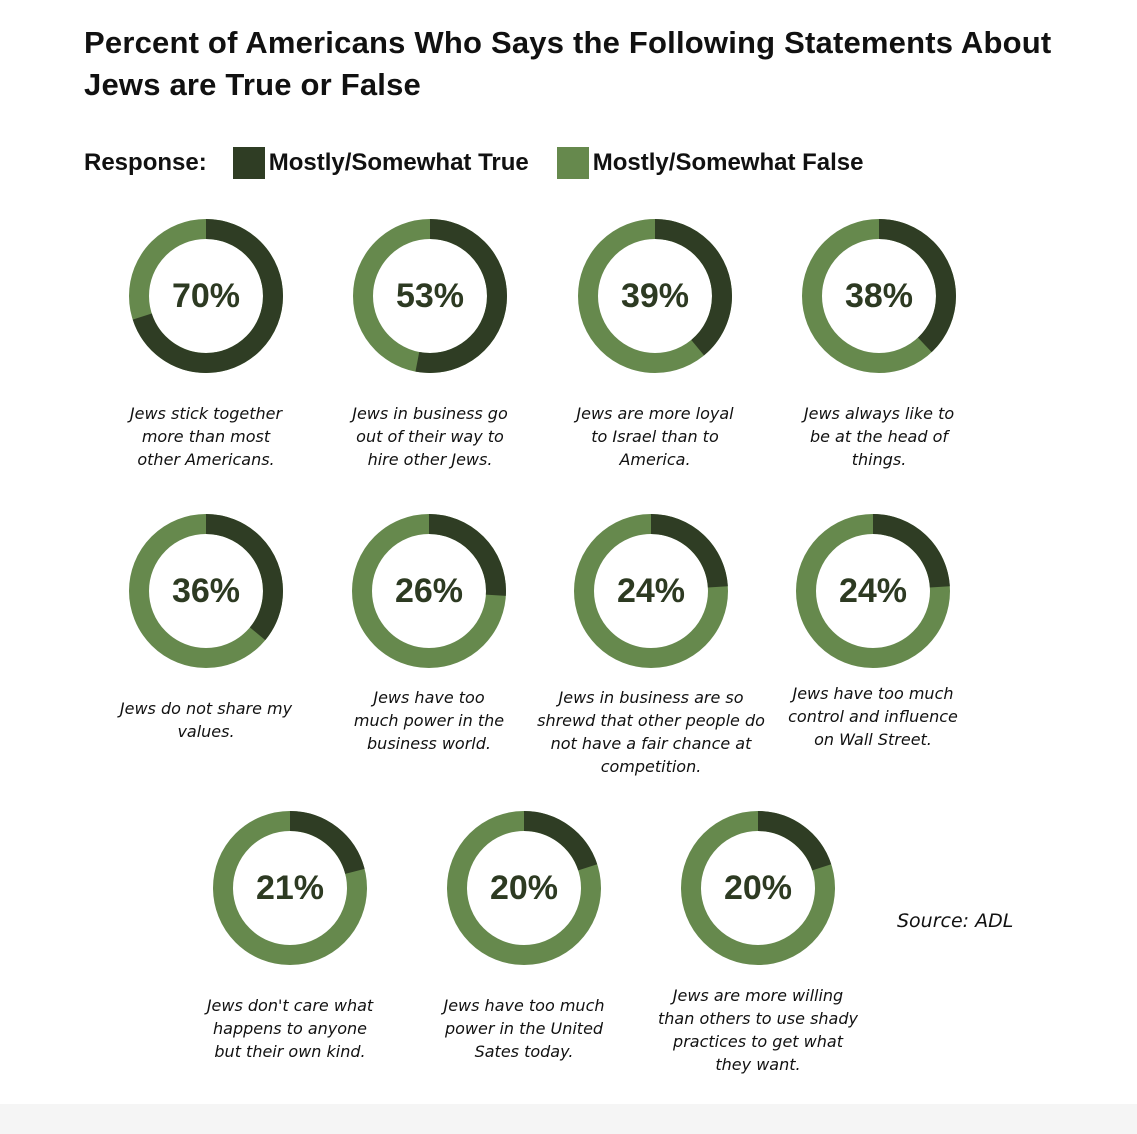 The image size is (1137, 1134). What do you see at coordinates (568, 1119) in the screenshot?
I see `footer-bar` at bounding box center [568, 1119].